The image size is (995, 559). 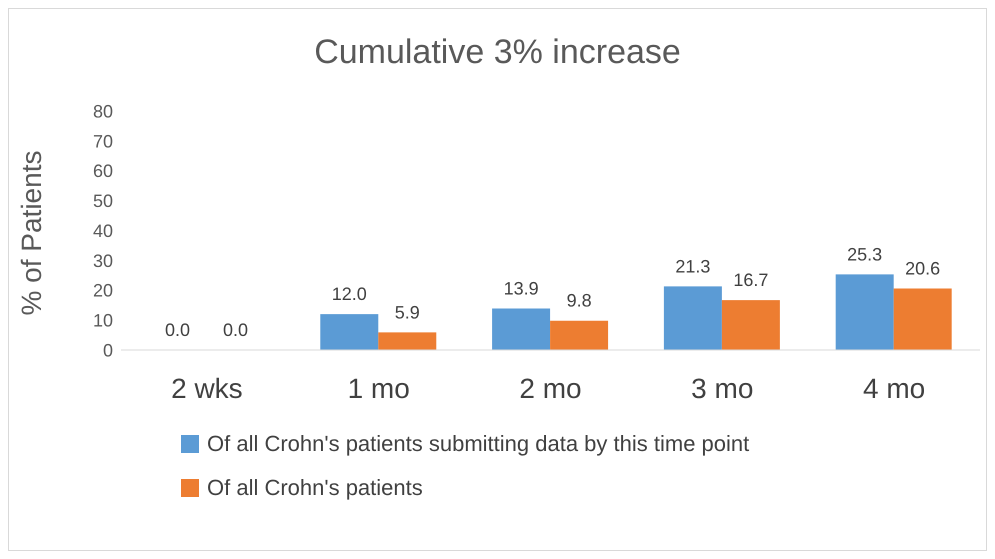 I want to click on data-label: 13.9, so click(x=521, y=288).